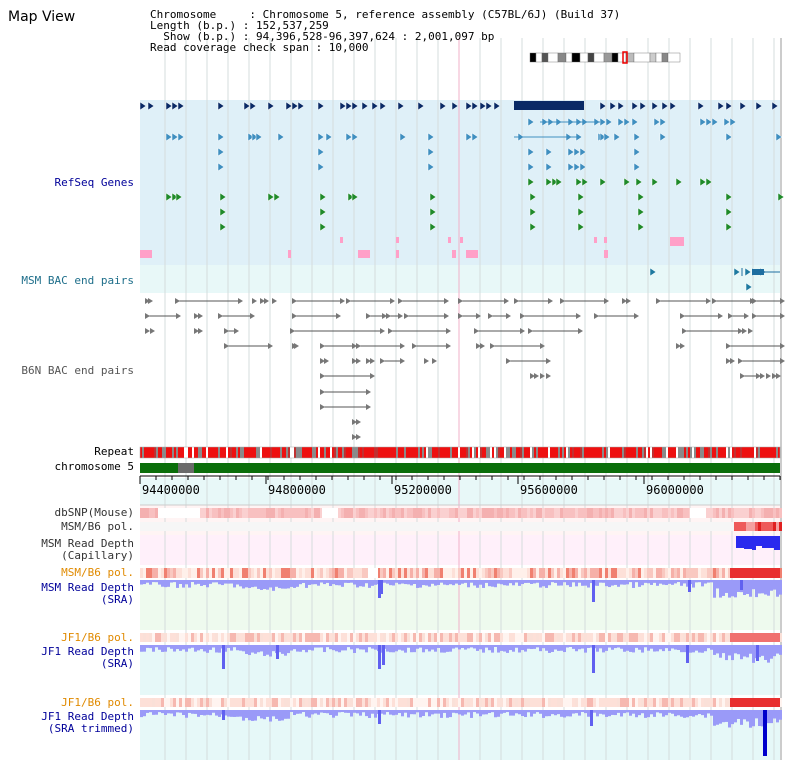 This screenshot has height=760, width=800. What do you see at coordinates (755, 573) in the screenshot?
I see `msm-pol-2-dense` at bounding box center [755, 573].